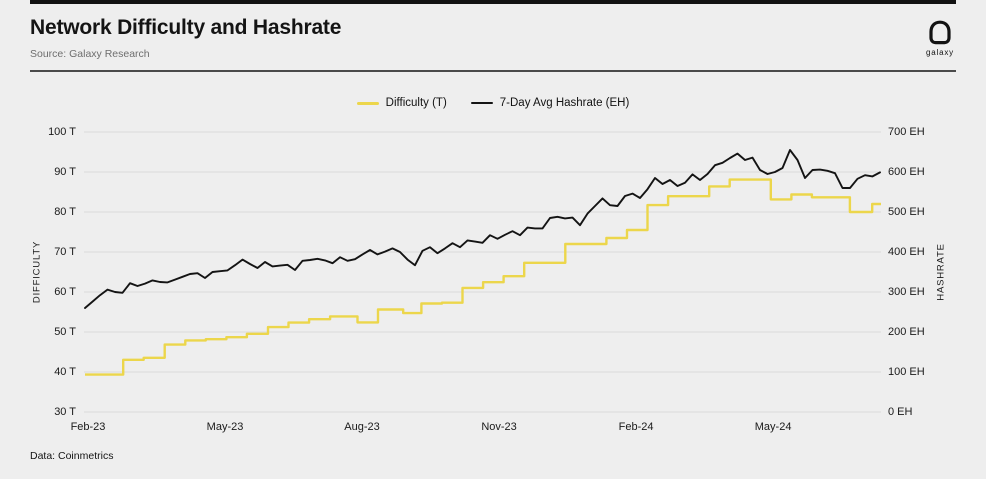  What do you see at coordinates (906, 211) in the screenshot?
I see `y-right-tick: 500 EH` at bounding box center [906, 211].